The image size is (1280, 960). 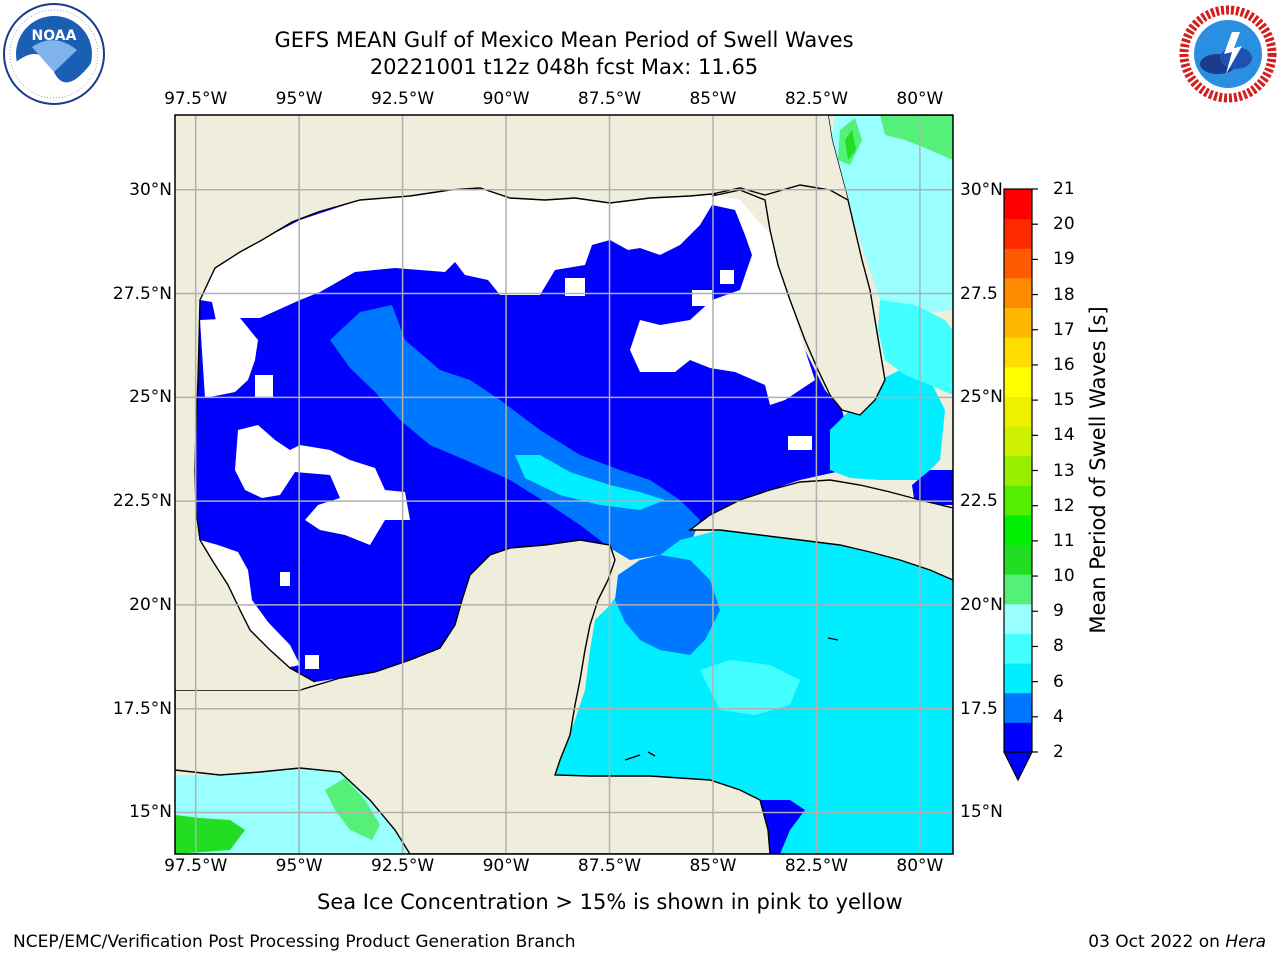 I want to click on bahamas-low, so click(x=932, y=487).